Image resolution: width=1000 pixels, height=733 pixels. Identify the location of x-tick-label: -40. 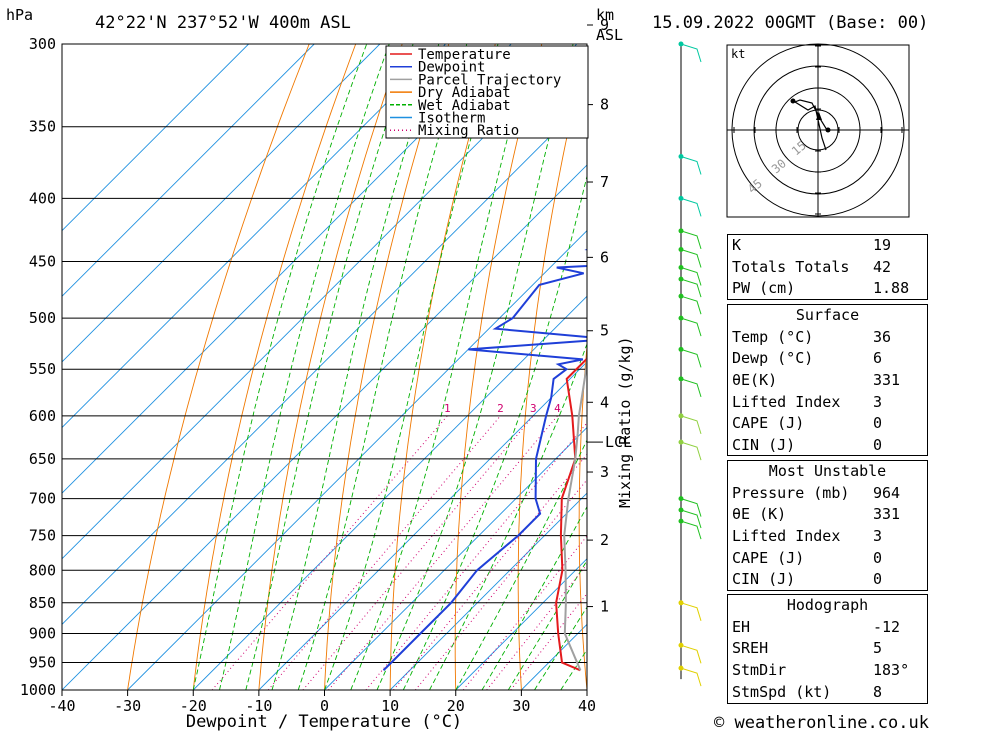
(61, 706).